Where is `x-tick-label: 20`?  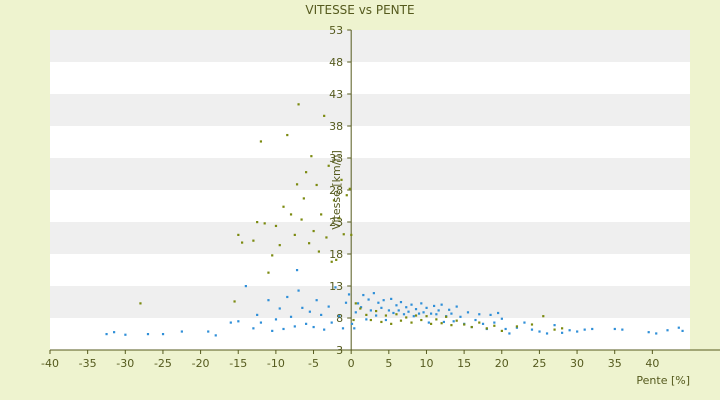 x-tick-label: 20 is located at coordinates (502, 363).